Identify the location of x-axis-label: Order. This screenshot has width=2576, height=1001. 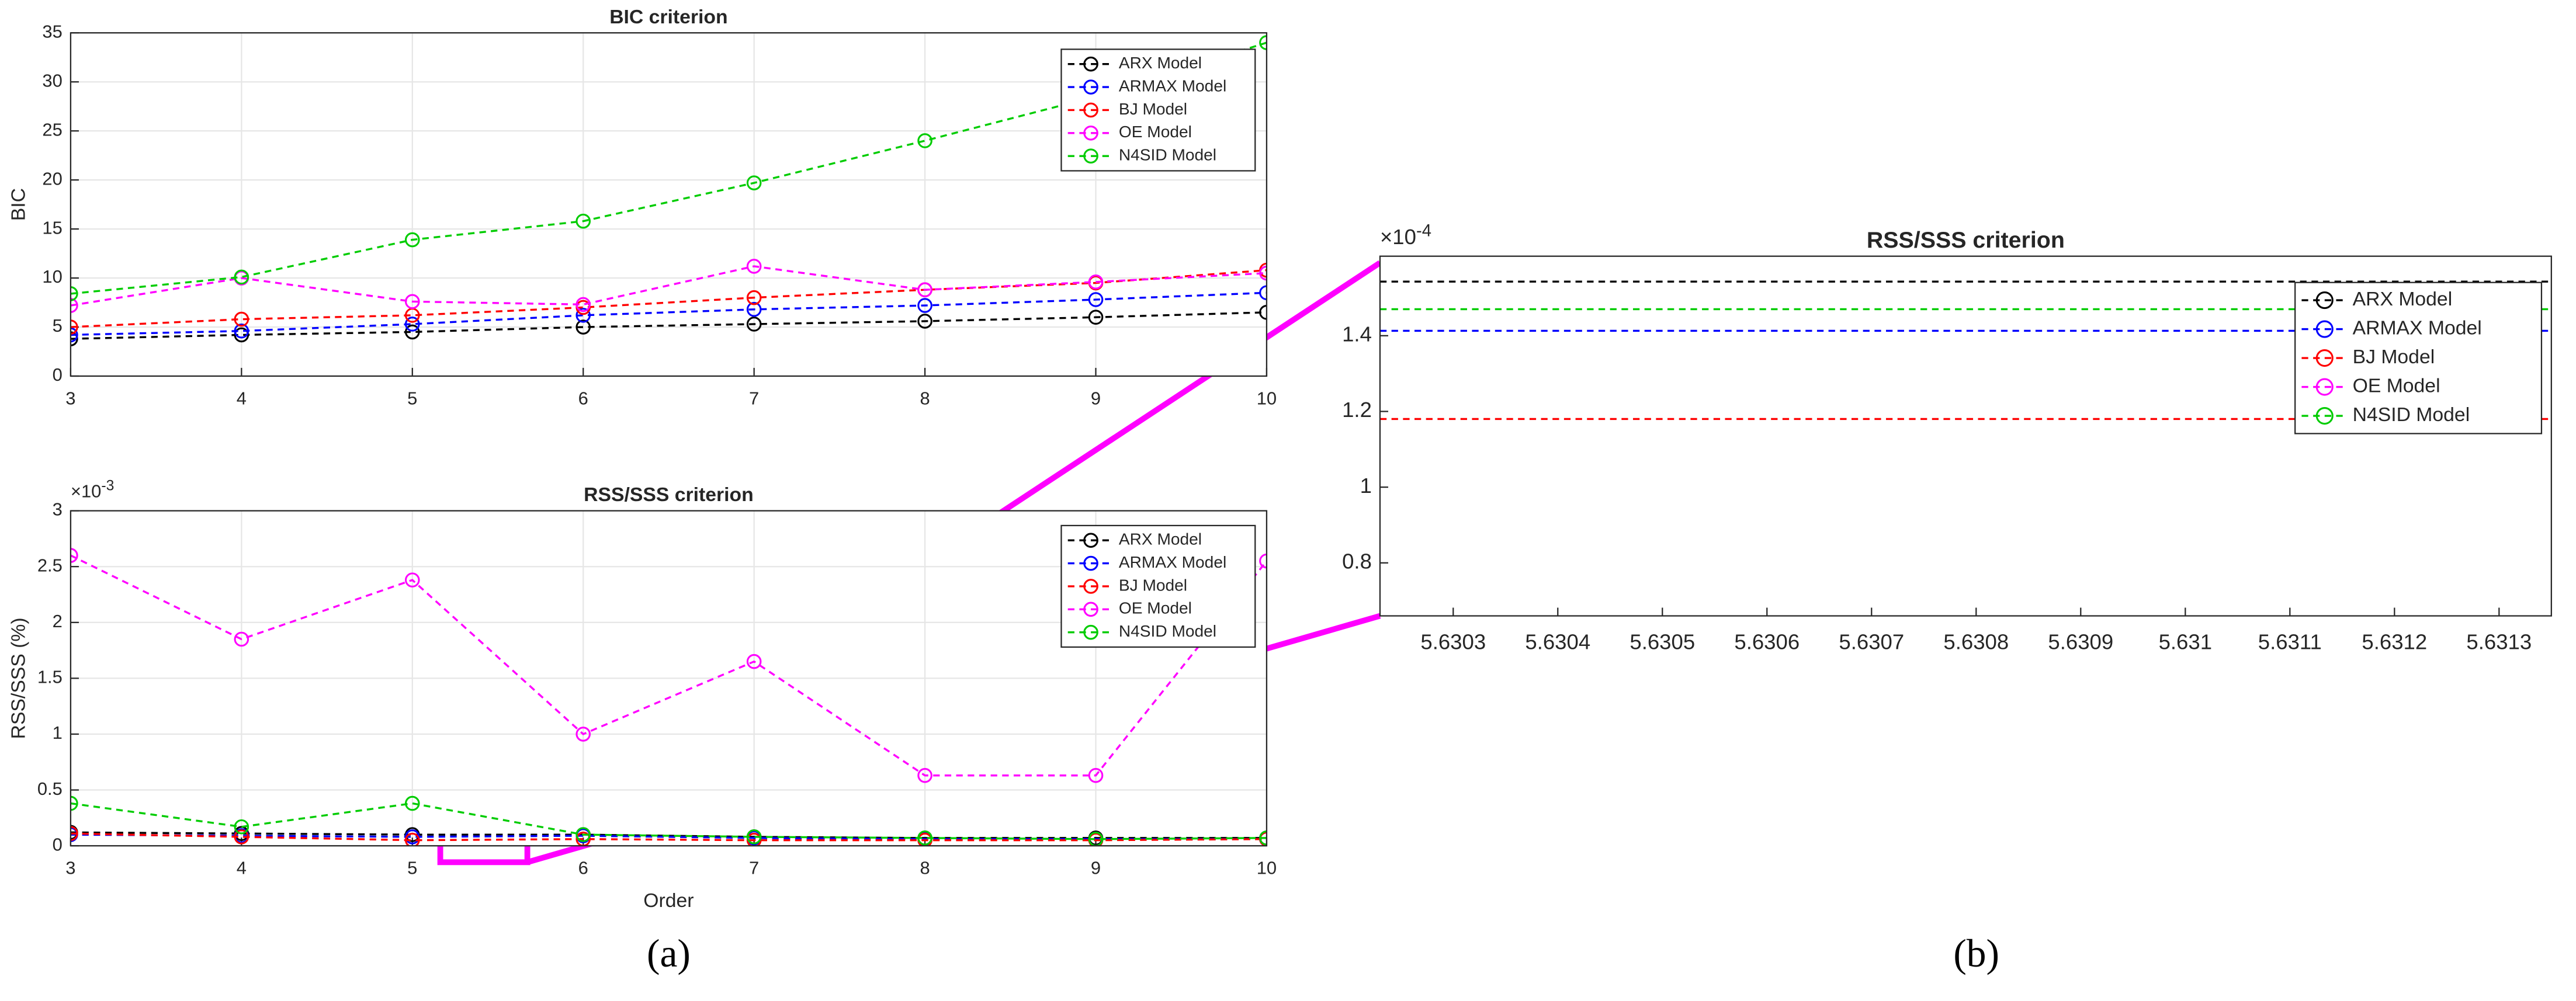
(668, 900).